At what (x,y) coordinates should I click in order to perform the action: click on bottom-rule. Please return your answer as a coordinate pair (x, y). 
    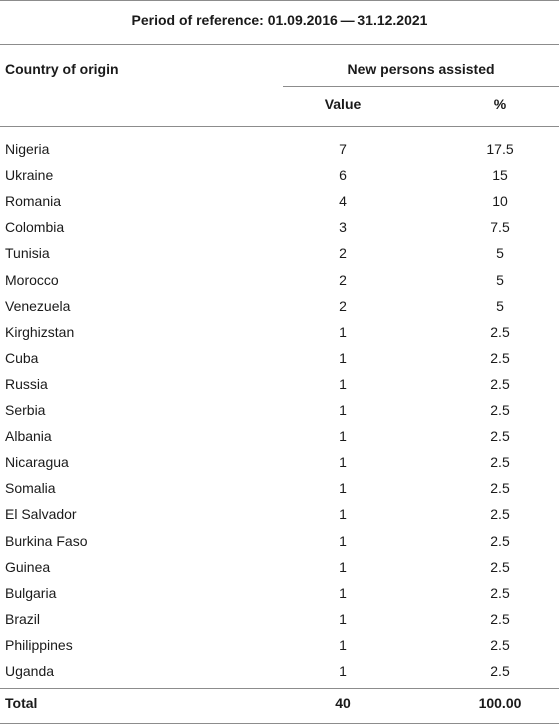
    Looking at the image, I should click on (279, 723).